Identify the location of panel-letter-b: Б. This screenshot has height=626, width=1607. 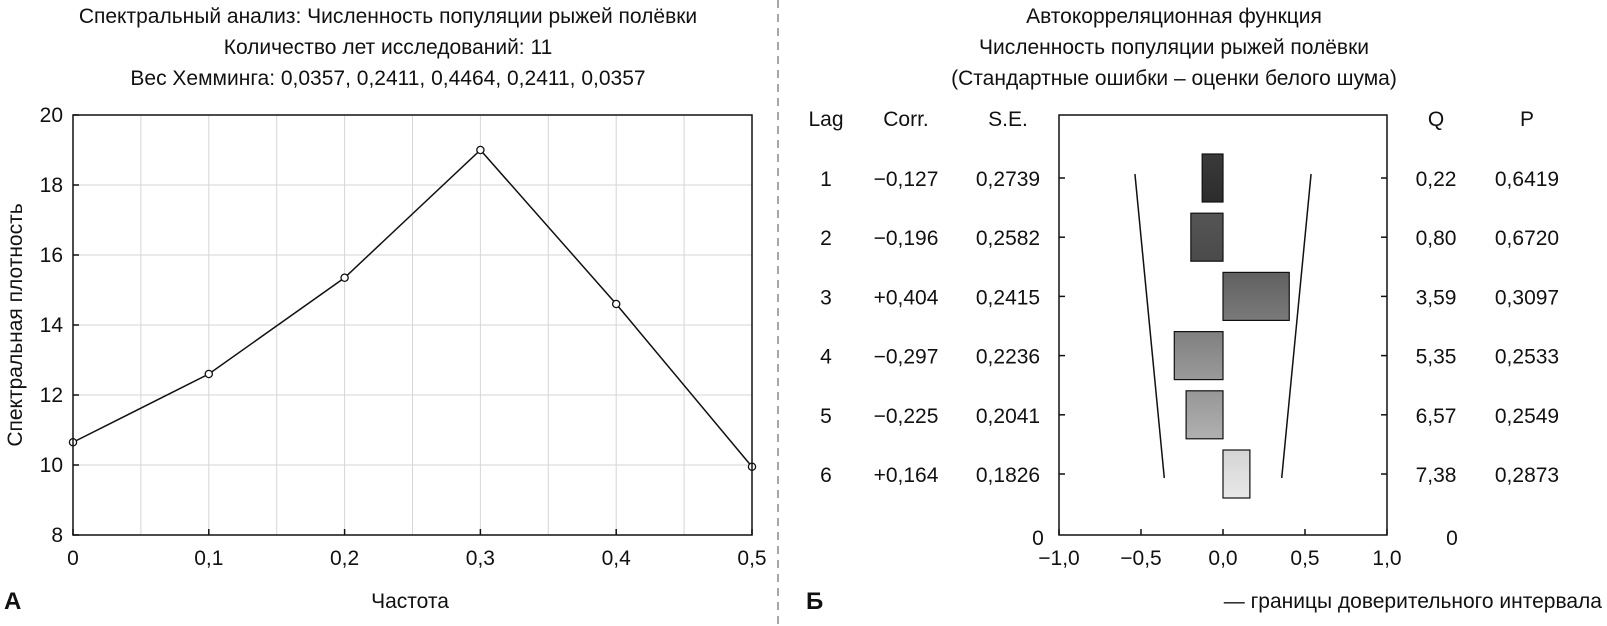
(814, 601).